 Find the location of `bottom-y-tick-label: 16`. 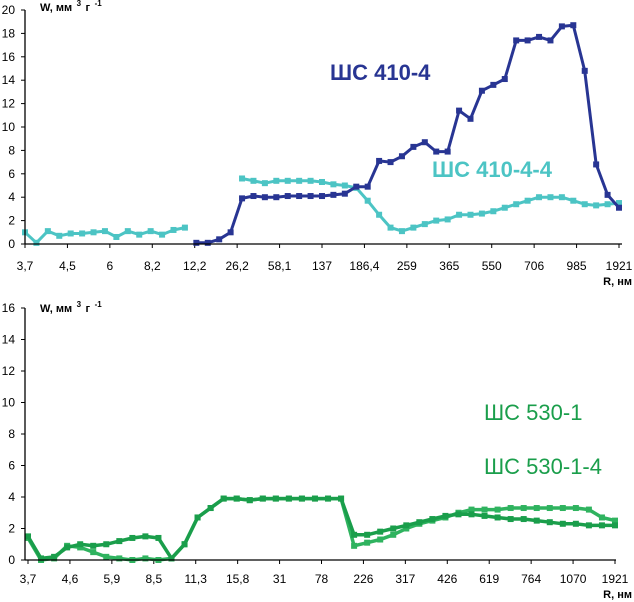

bottom-y-tick-label: 16 is located at coordinates (9, 308).